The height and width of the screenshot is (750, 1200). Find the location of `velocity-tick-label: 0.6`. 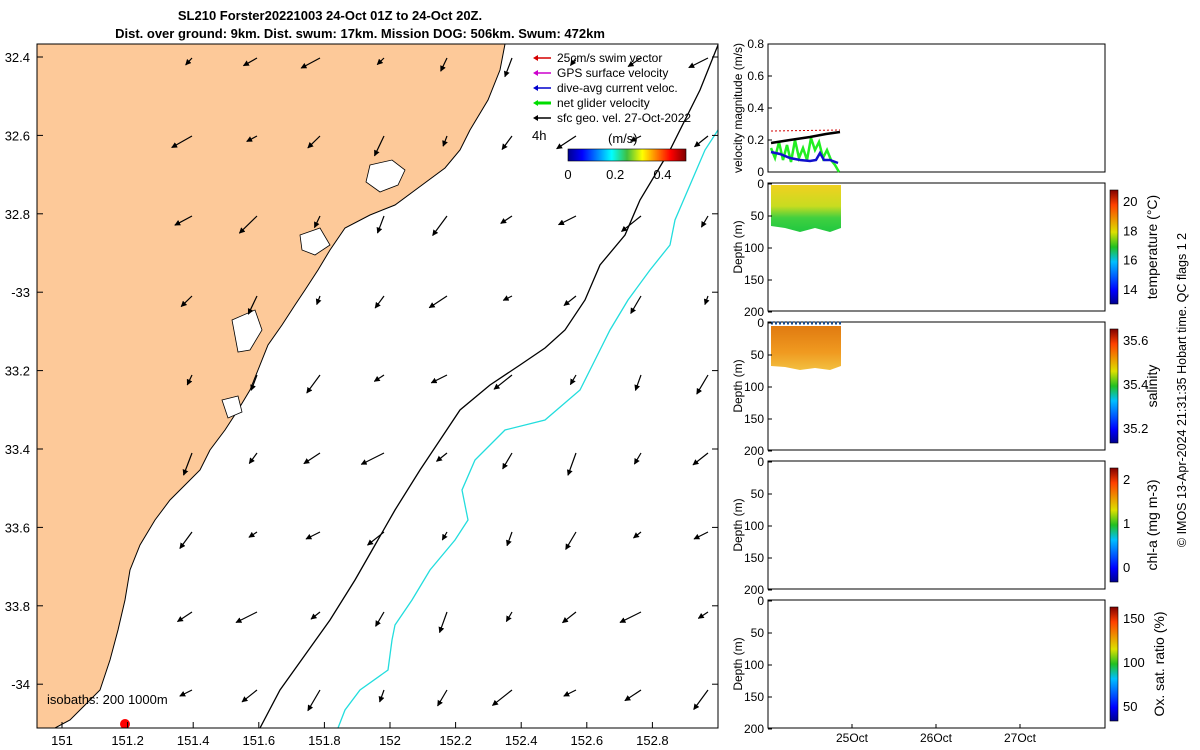

velocity-tick-label: 0.6 is located at coordinates (755, 76).